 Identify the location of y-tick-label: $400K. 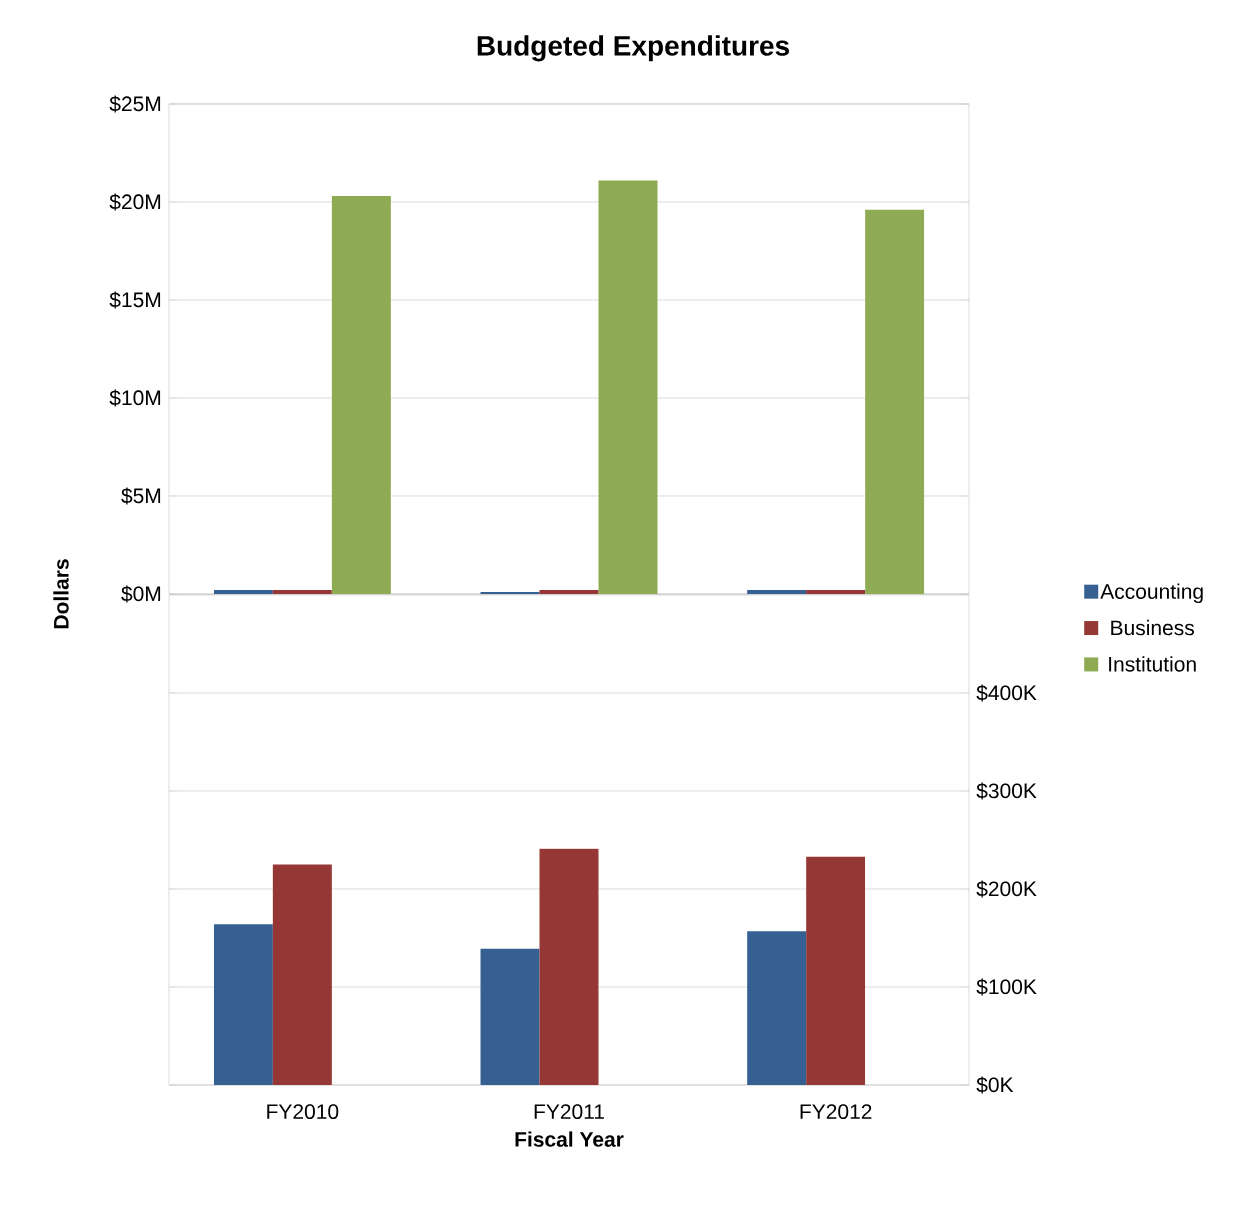
(1006, 693).